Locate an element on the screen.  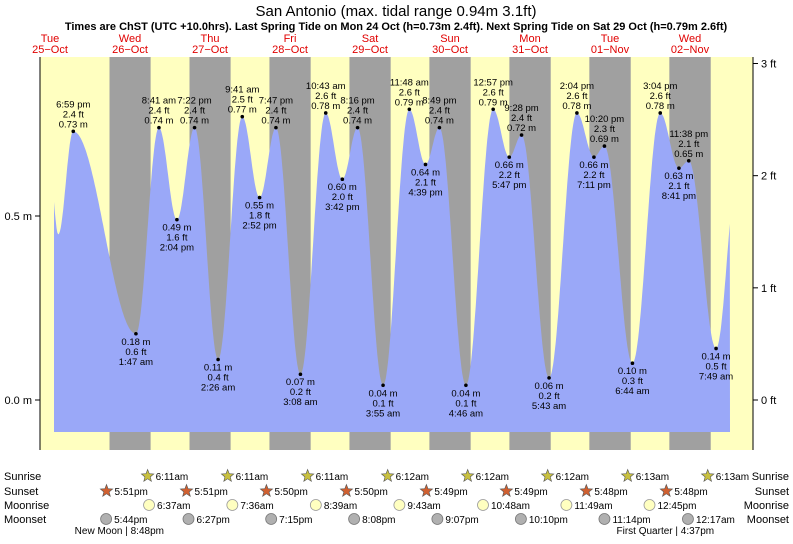
day-date-label: 27−Oct is located at coordinates (210, 50).